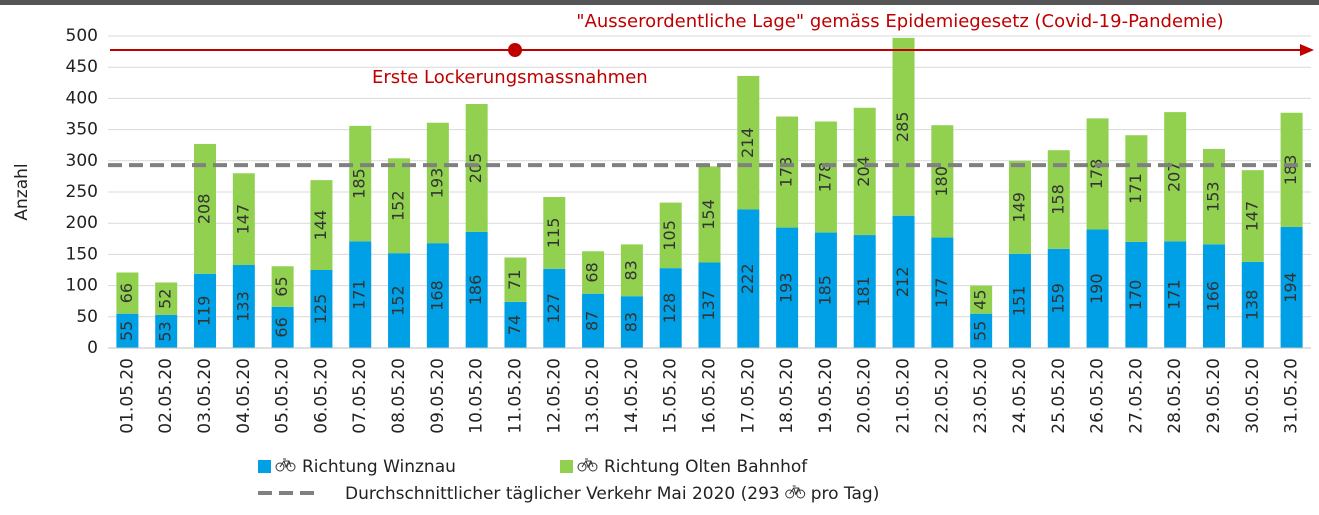 The height and width of the screenshot is (515, 1319). I want to click on x-tick-label: 31.05.20, so click(1292, 396).